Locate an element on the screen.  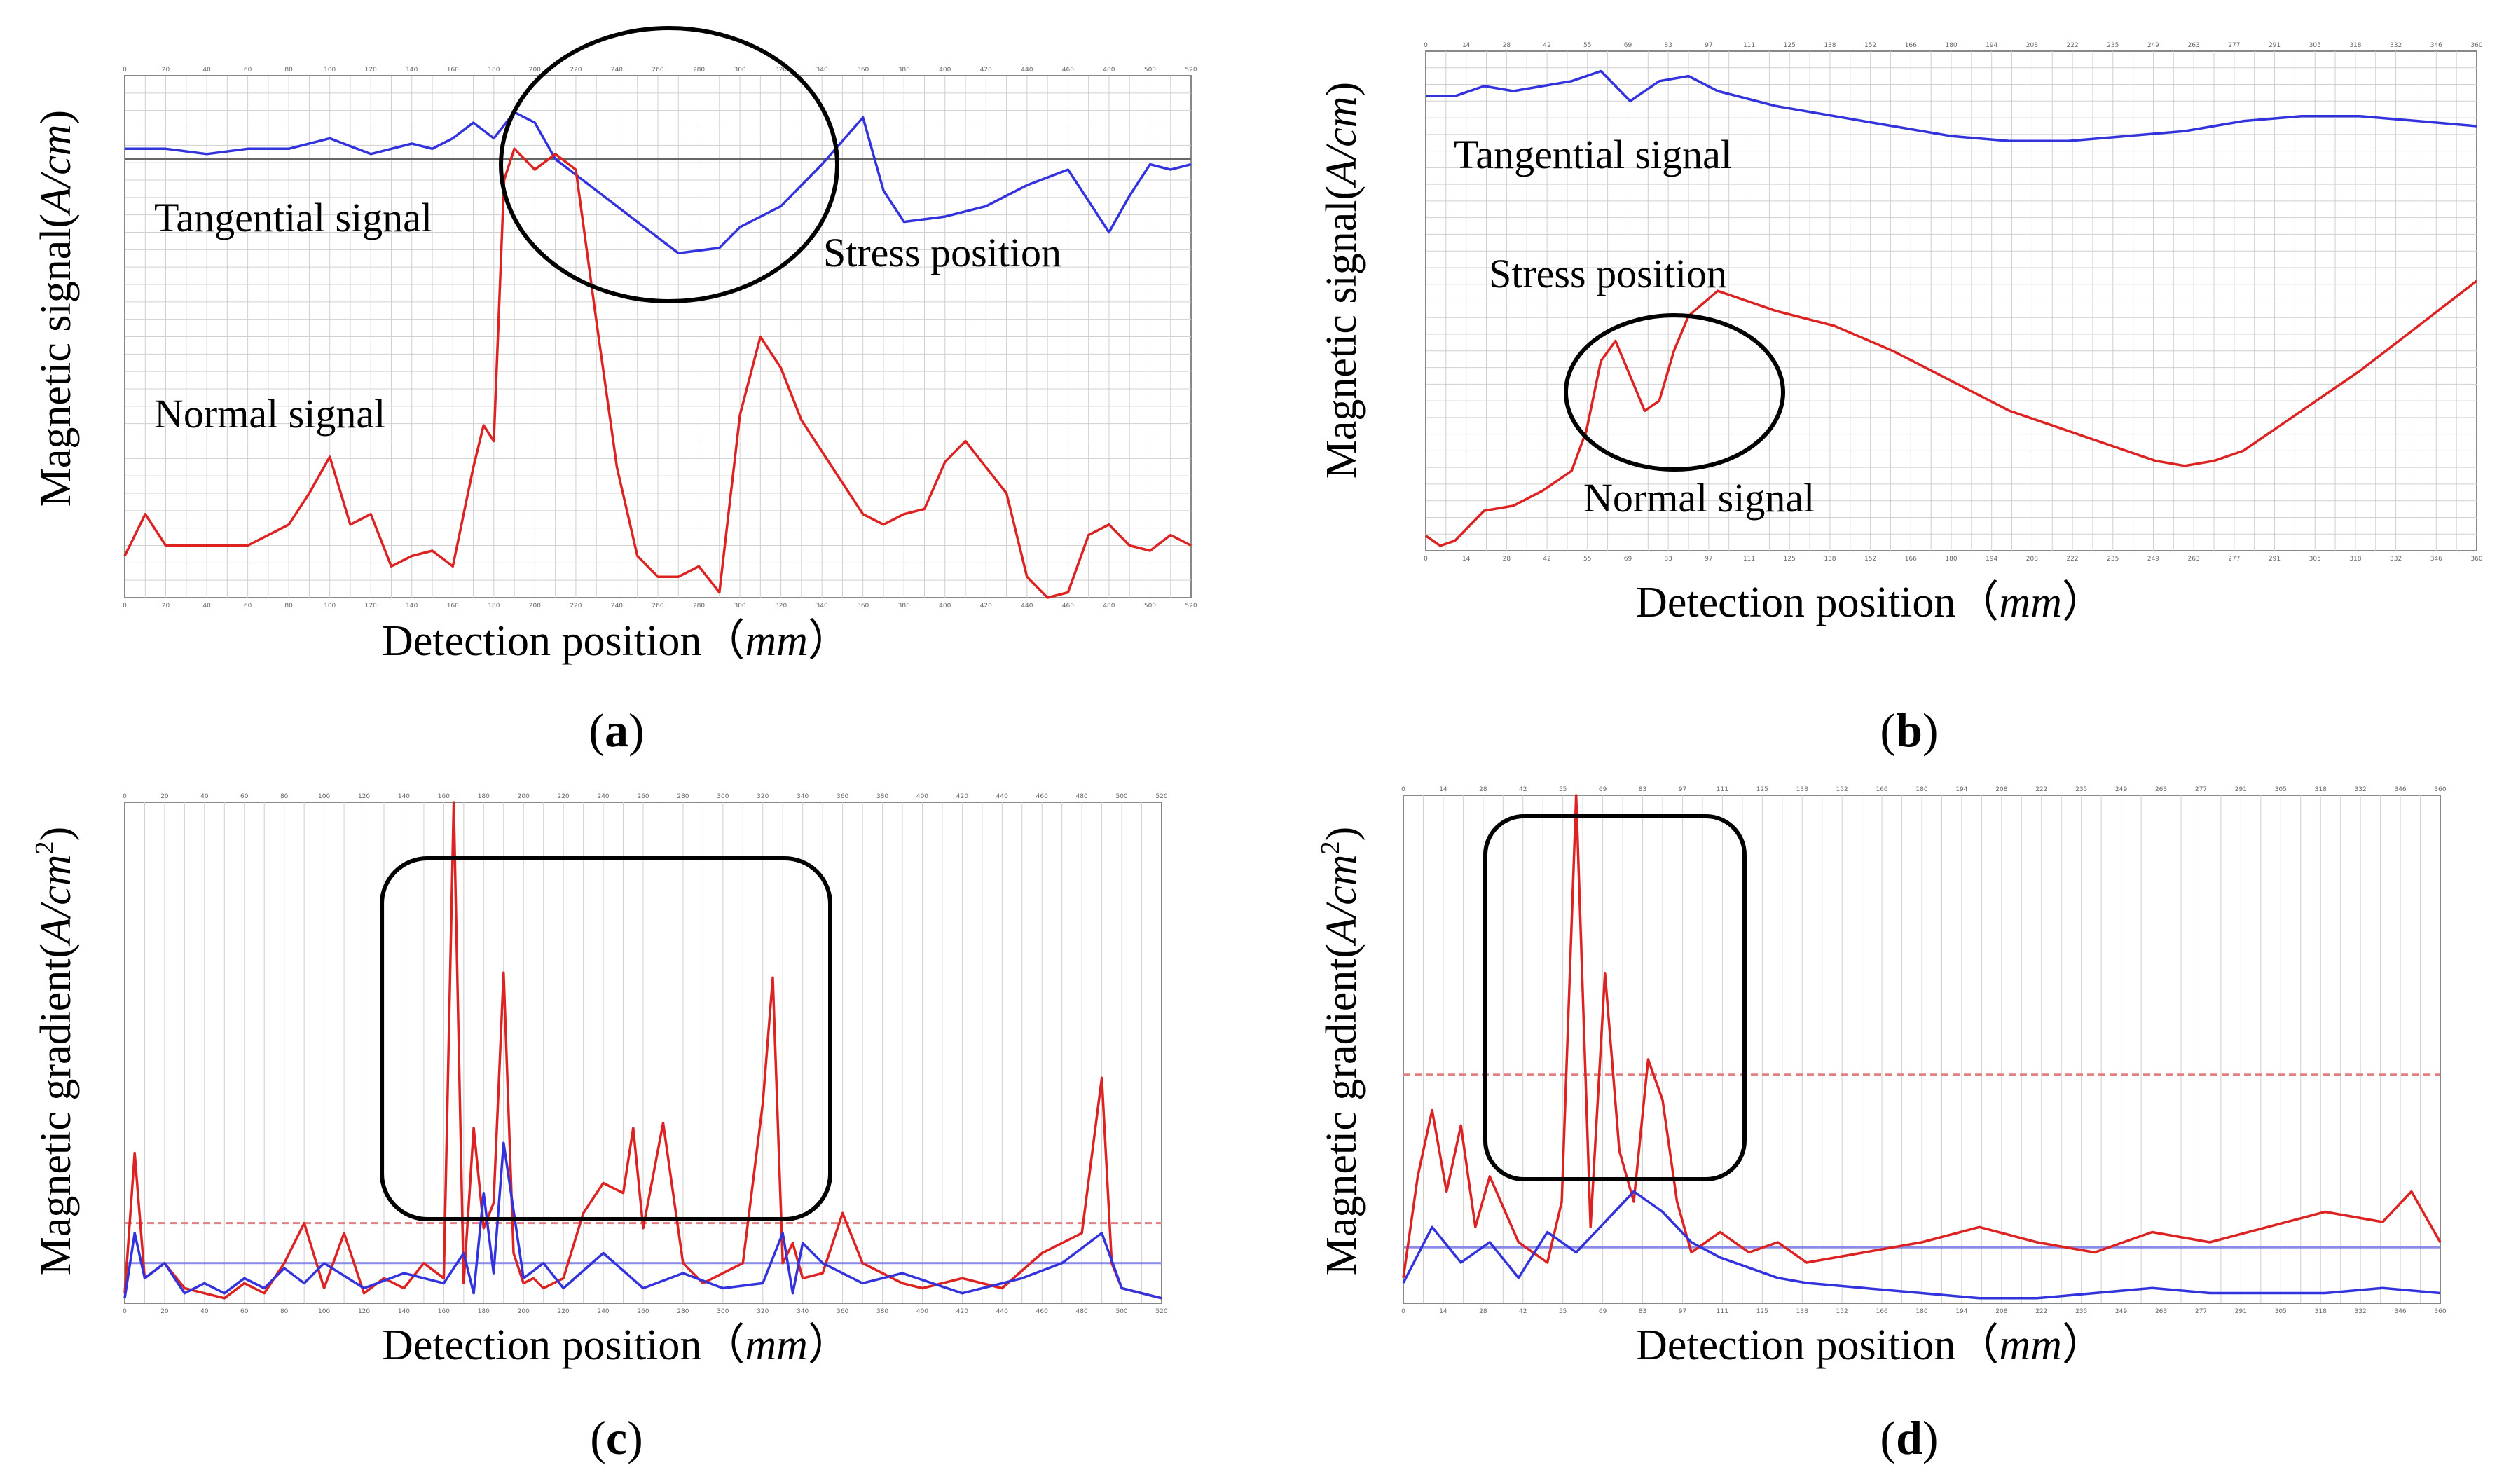
x-tick-bottom-b: 235 is located at coordinates (2113, 559).